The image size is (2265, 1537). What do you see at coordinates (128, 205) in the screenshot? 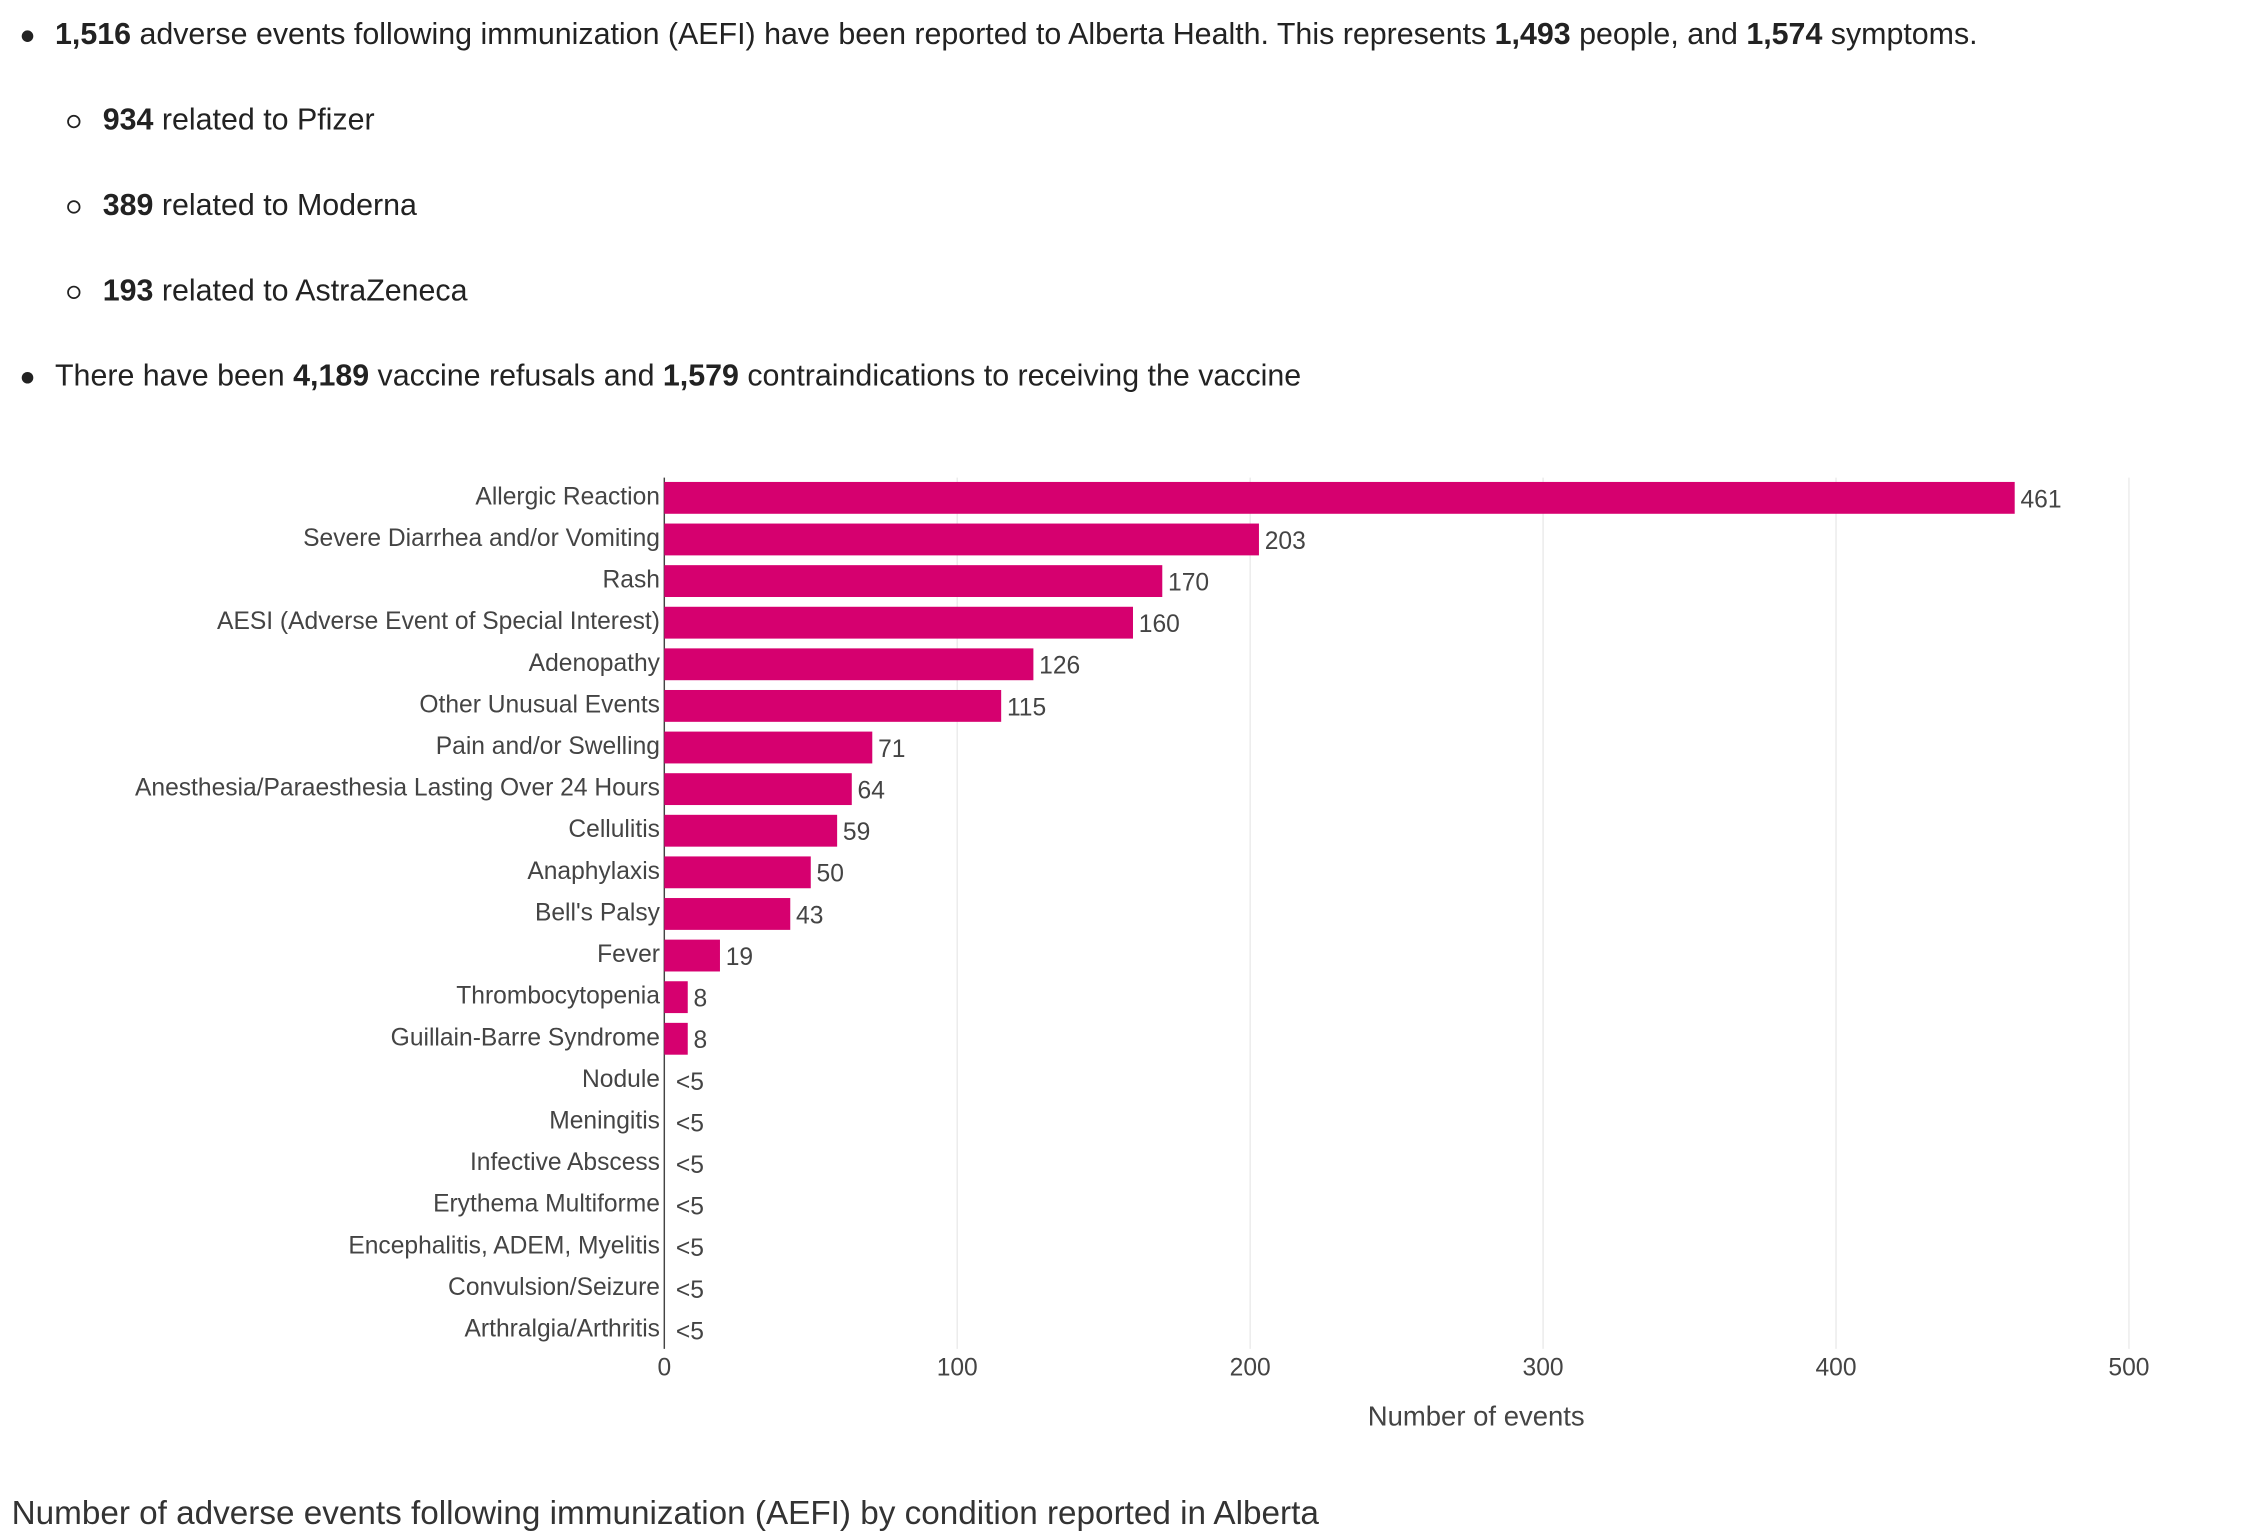
I see `bold-number: 389` at bounding box center [128, 205].